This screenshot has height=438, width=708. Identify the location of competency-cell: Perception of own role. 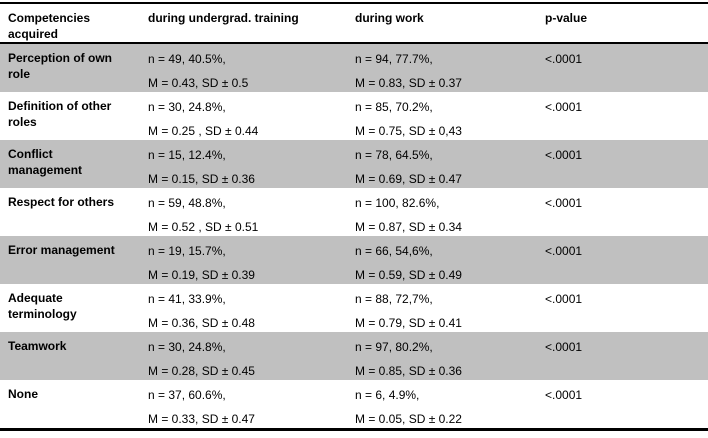
(60, 66).